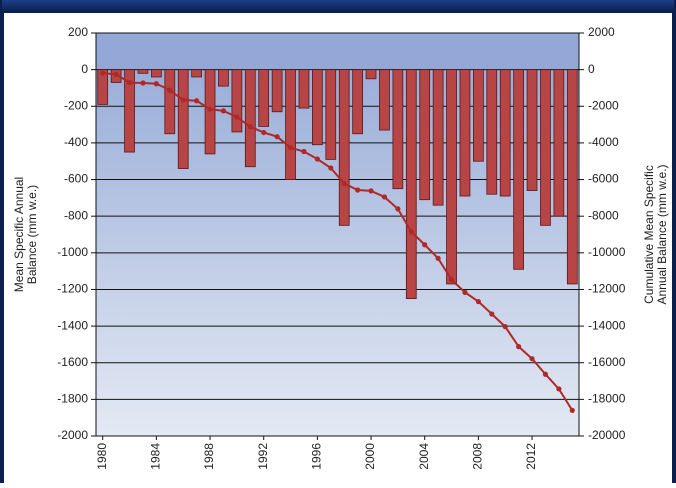 The width and height of the screenshot is (676, 488). What do you see at coordinates (78, 32) in the screenshot?
I see `y-tick-label: 200` at bounding box center [78, 32].